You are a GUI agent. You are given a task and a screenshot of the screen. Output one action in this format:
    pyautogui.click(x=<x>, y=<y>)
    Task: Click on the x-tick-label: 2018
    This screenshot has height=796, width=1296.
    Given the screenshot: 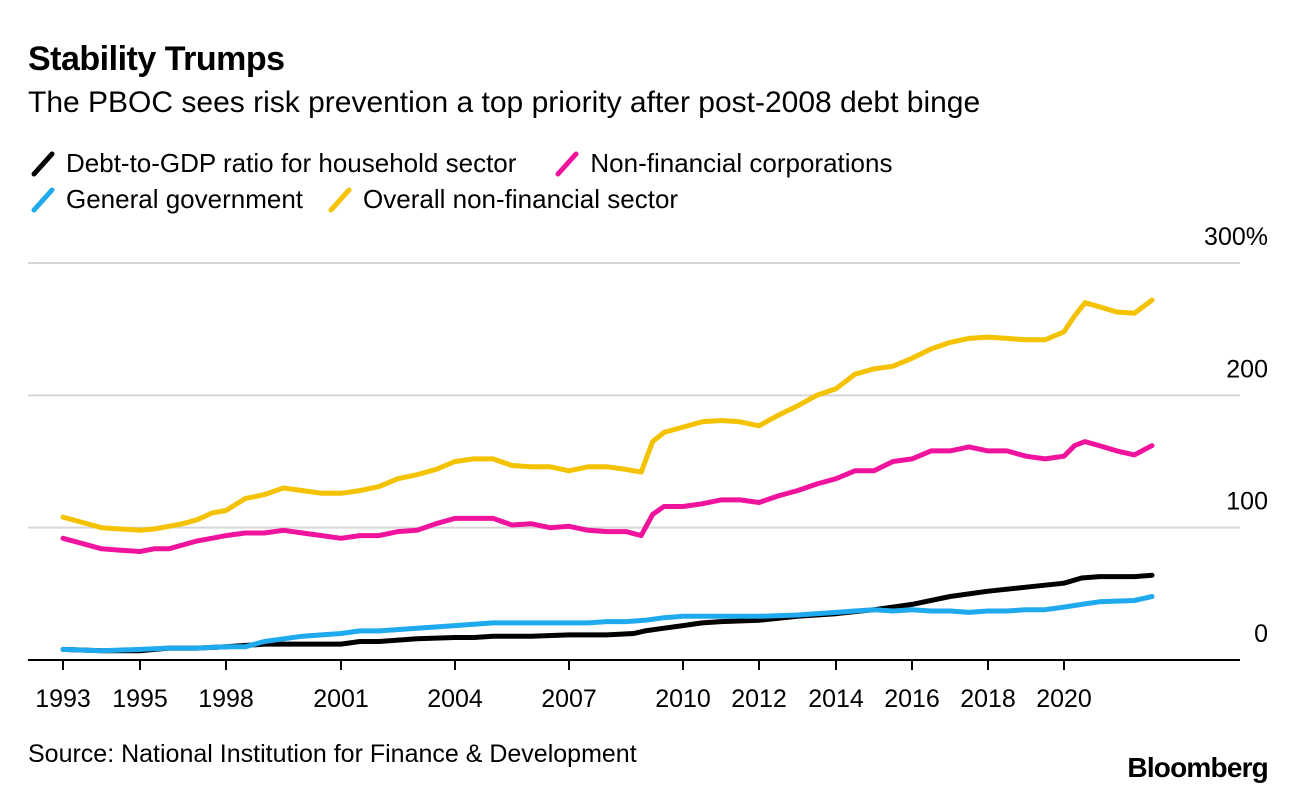 What is the action you would take?
    pyautogui.click(x=988, y=699)
    